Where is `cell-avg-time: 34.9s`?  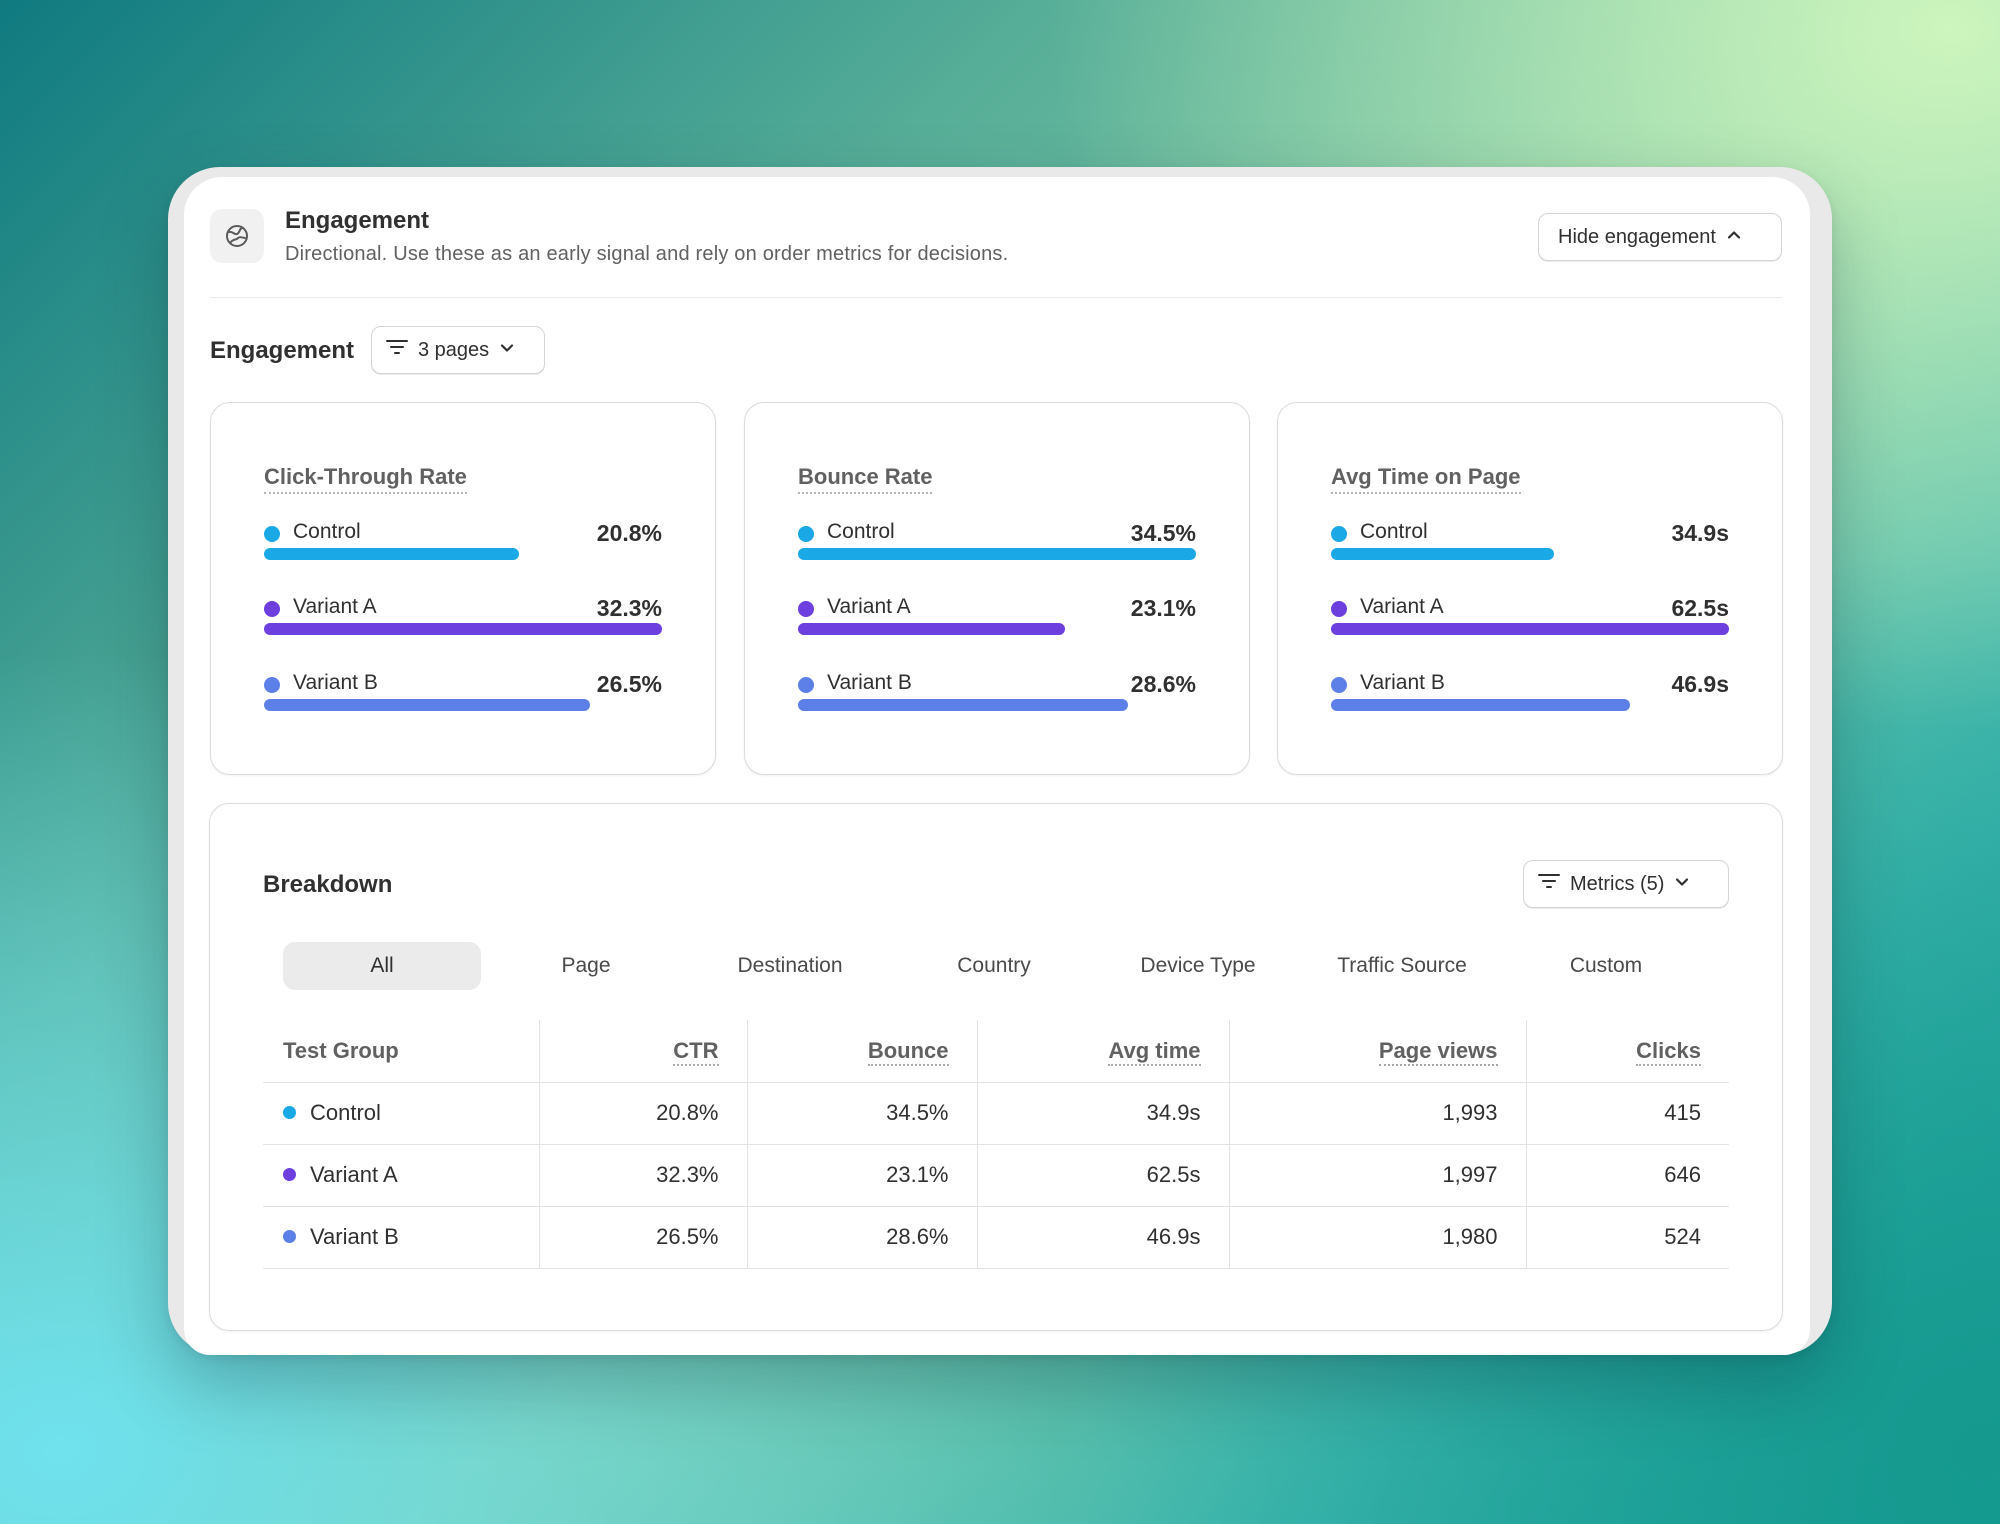
cell-avg-time: 34.9s is located at coordinates (1102, 1113).